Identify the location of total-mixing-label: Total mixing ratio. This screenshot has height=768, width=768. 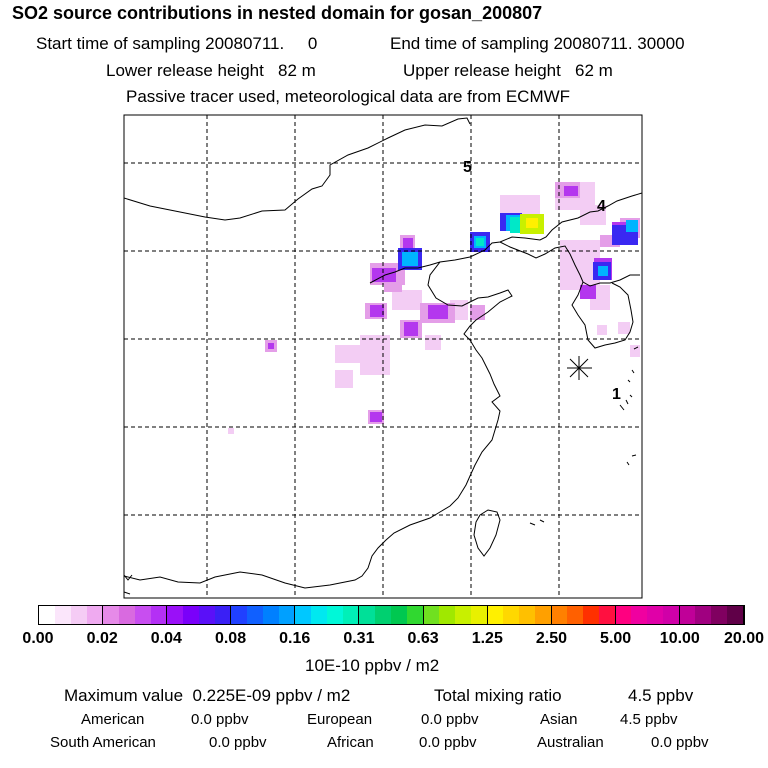
(498, 695).